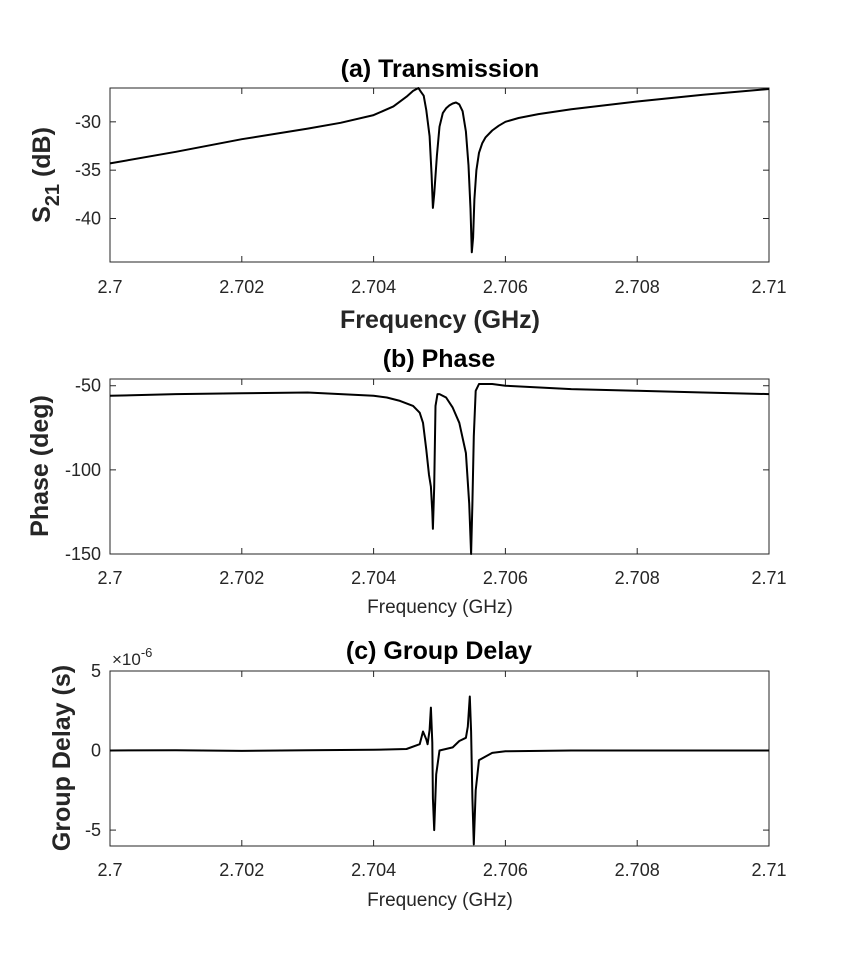 The image size is (850, 975). I want to click on transmission-xtick-label: 2.708, so click(637, 287).